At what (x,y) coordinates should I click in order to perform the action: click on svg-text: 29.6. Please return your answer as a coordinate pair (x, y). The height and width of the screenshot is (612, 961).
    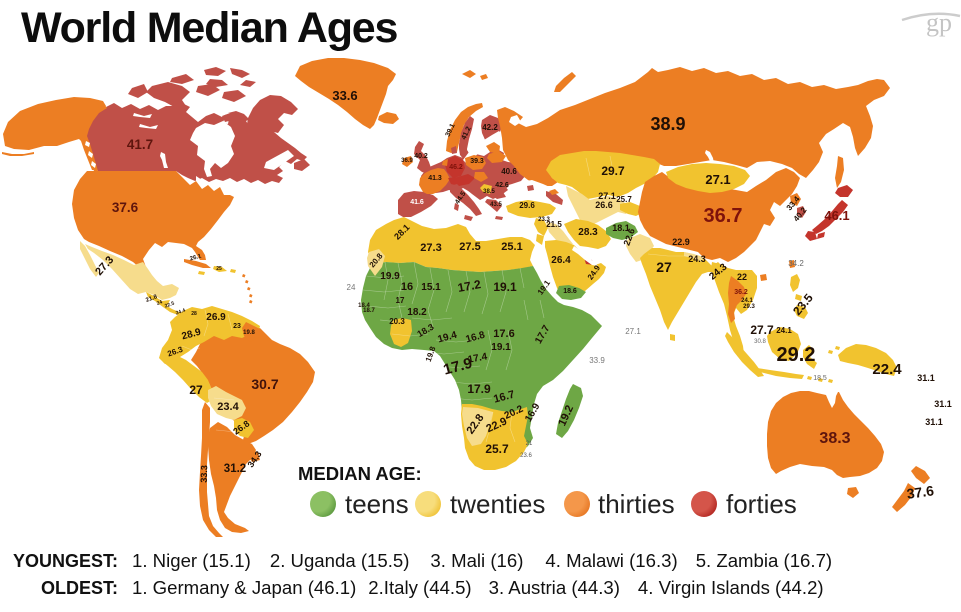
    Looking at the image, I should click on (527, 205).